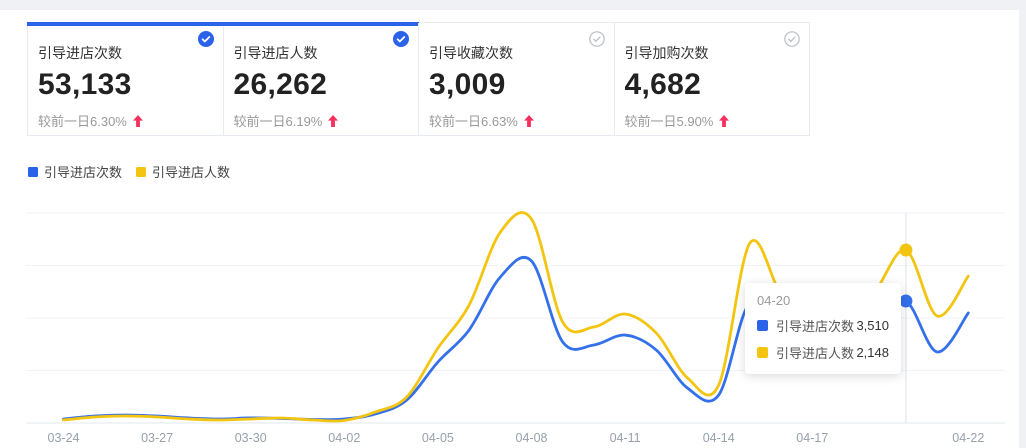  Describe the element at coordinates (968, 438) in the screenshot. I see `x-axis-tick-label: 04-22` at that location.